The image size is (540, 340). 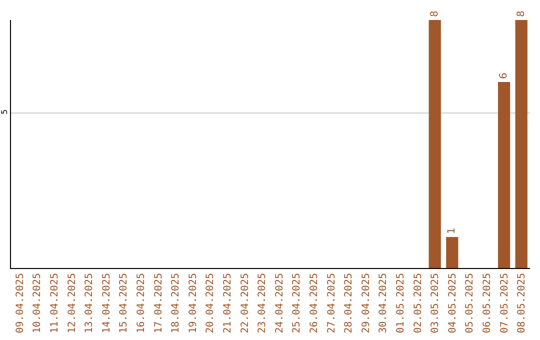 I want to click on x-tick-label: 10.04.2025, so click(x=38, y=303).